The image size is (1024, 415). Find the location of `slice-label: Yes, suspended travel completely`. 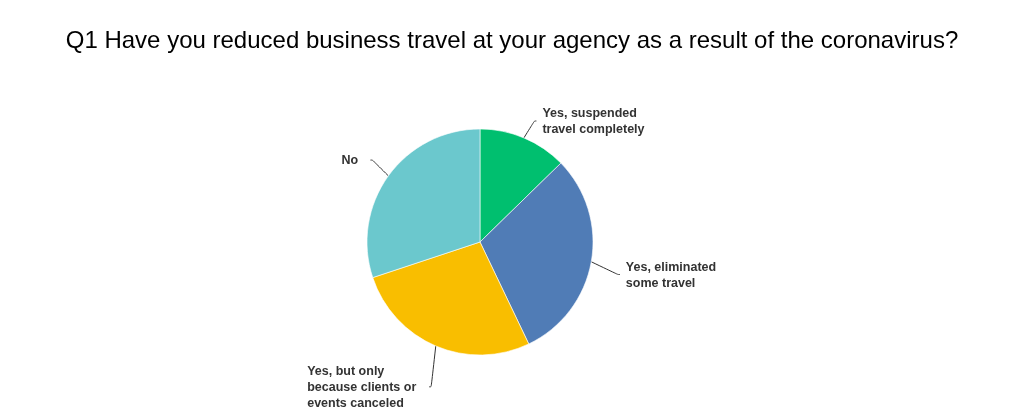

slice-label: Yes, suspended travel completely is located at coordinates (593, 121).